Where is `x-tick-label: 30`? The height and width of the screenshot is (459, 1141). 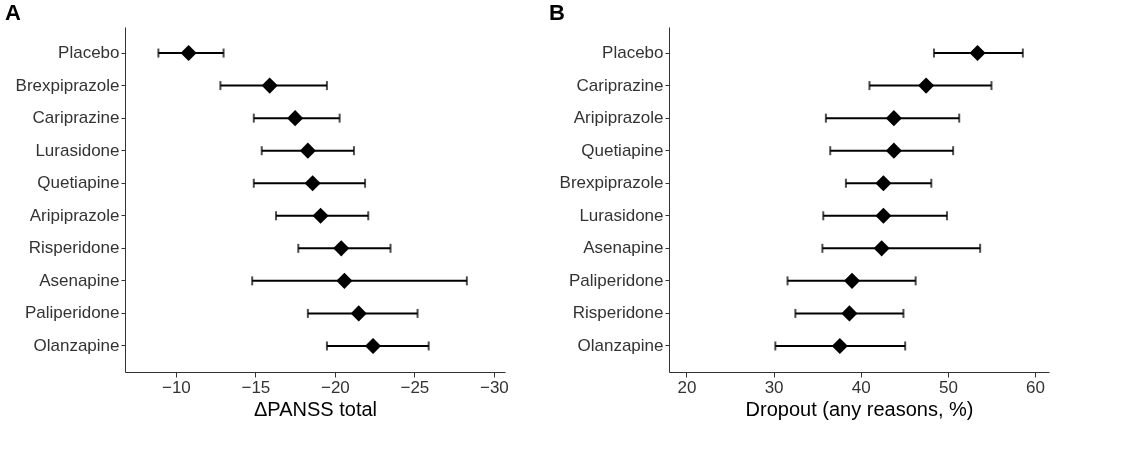 x-tick-label: 30 is located at coordinates (774, 387).